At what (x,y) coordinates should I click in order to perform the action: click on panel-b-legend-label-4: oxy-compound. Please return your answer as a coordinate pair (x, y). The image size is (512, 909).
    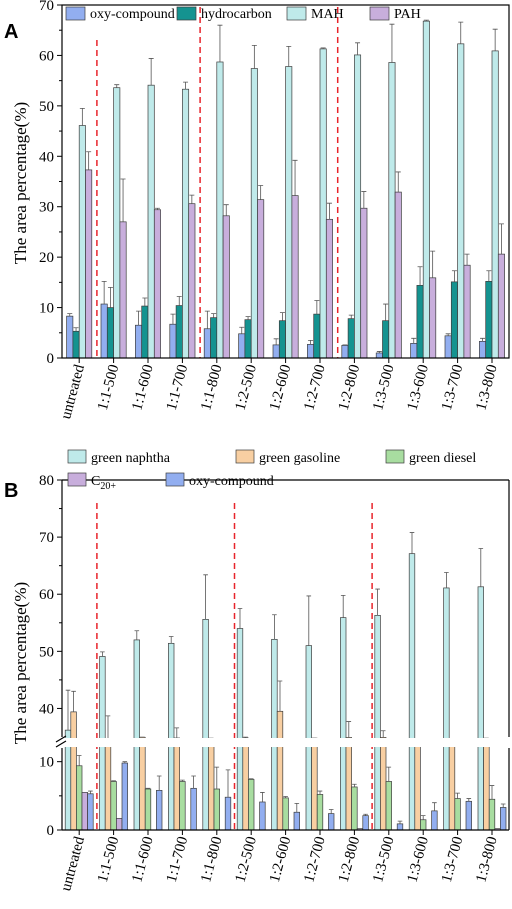
    Looking at the image, I should click on (231, 481).